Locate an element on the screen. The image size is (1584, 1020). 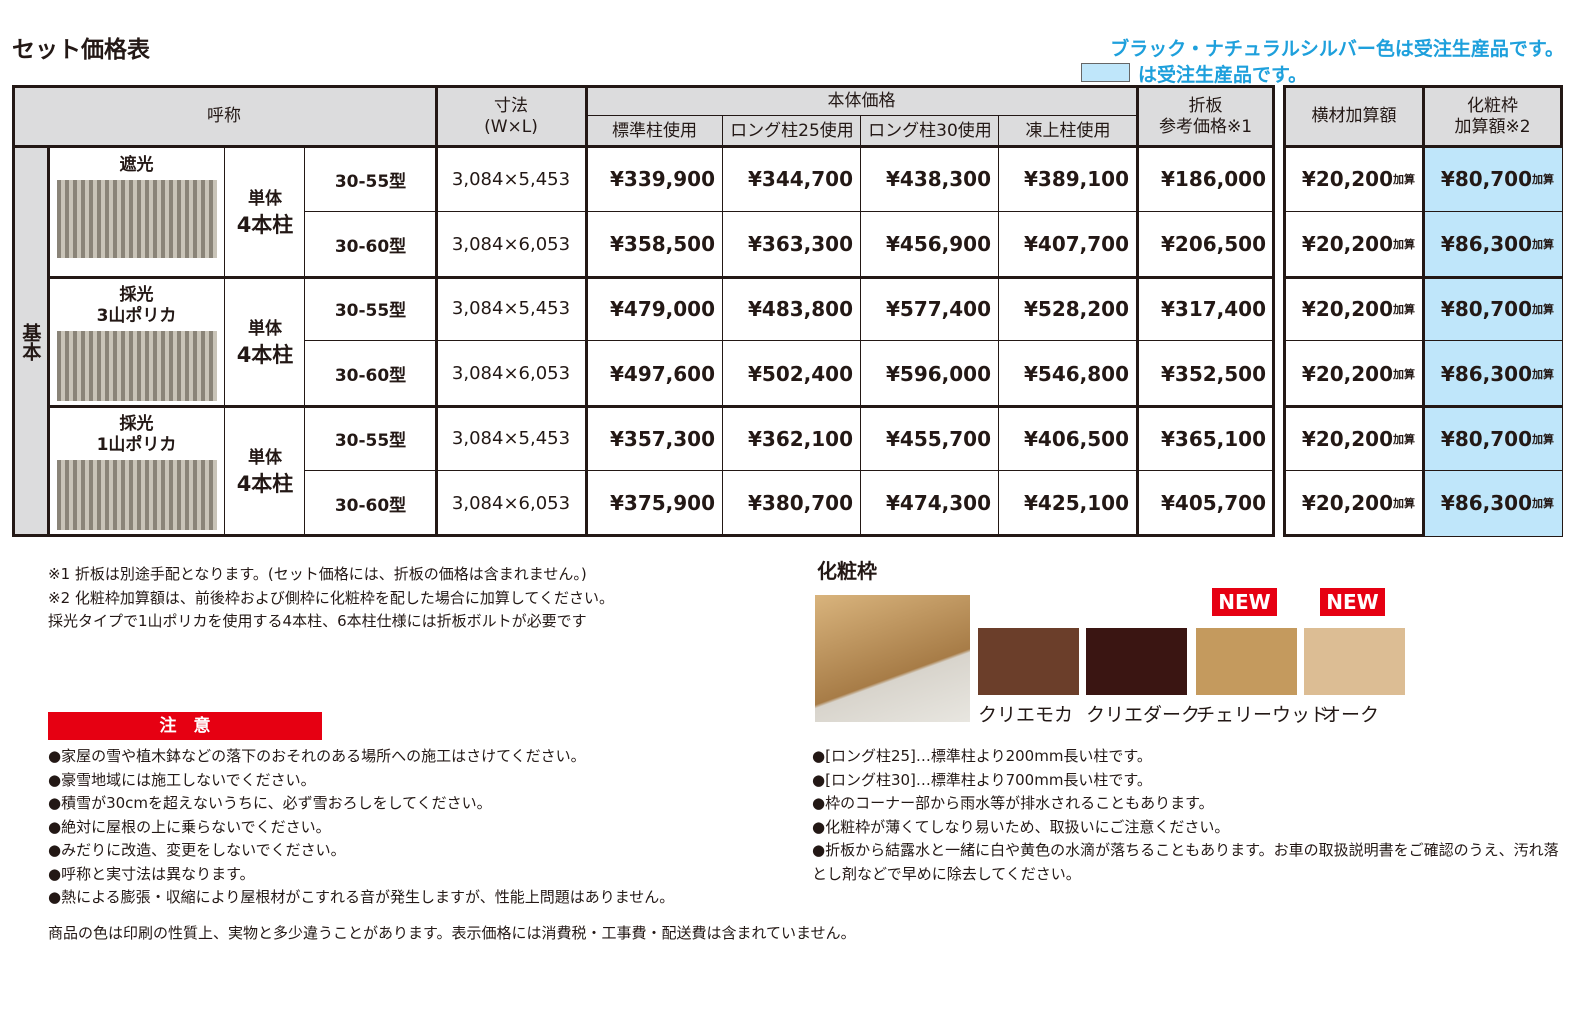
caution-item: ●家屋の雪や植木鉢などの落下のおそれのある場所への施工はさけてください。 is located at coordinates (317, 756).